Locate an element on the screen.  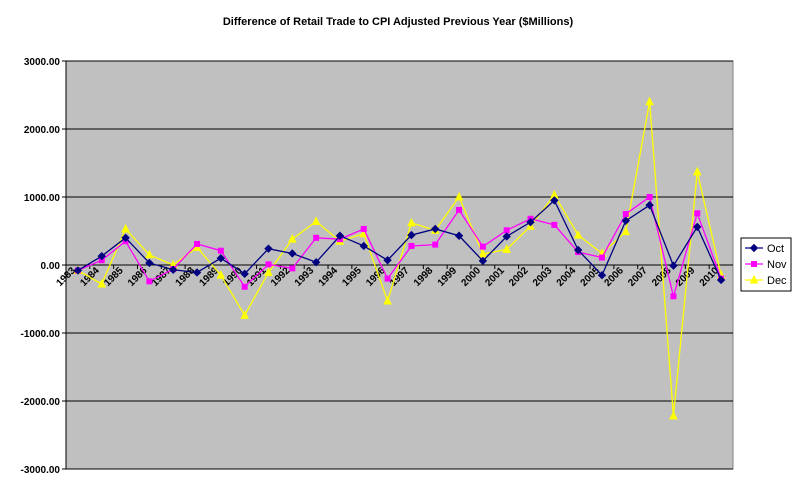
y-tick-label: -3000.00 is located at coordinates (41, 470).